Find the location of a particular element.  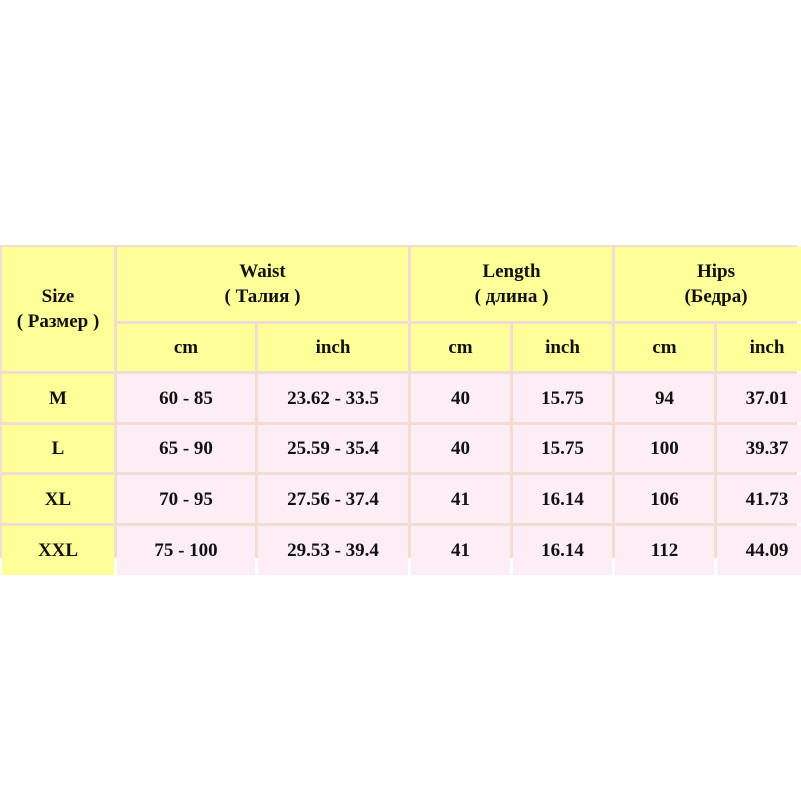

size-label-cell: L is located at coordinates (58, 448).